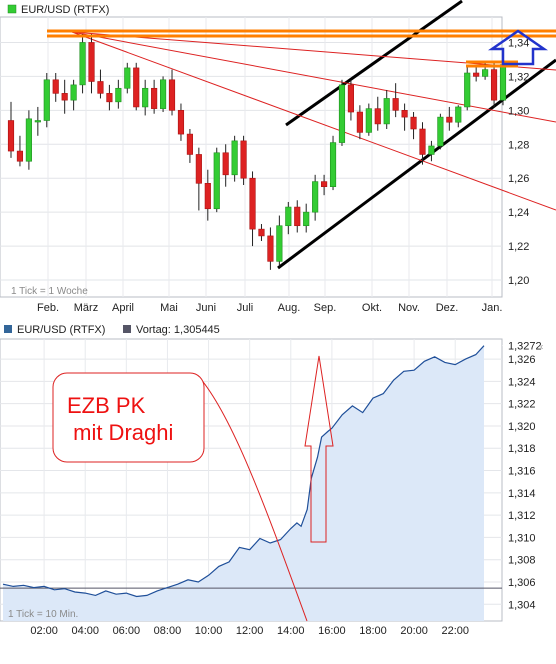 This screenshot has height=664, width=556. Describe the element at coordinates (85, 631) in the screenshot. I see `intraday-x-tick-label: 04:00` at that location.